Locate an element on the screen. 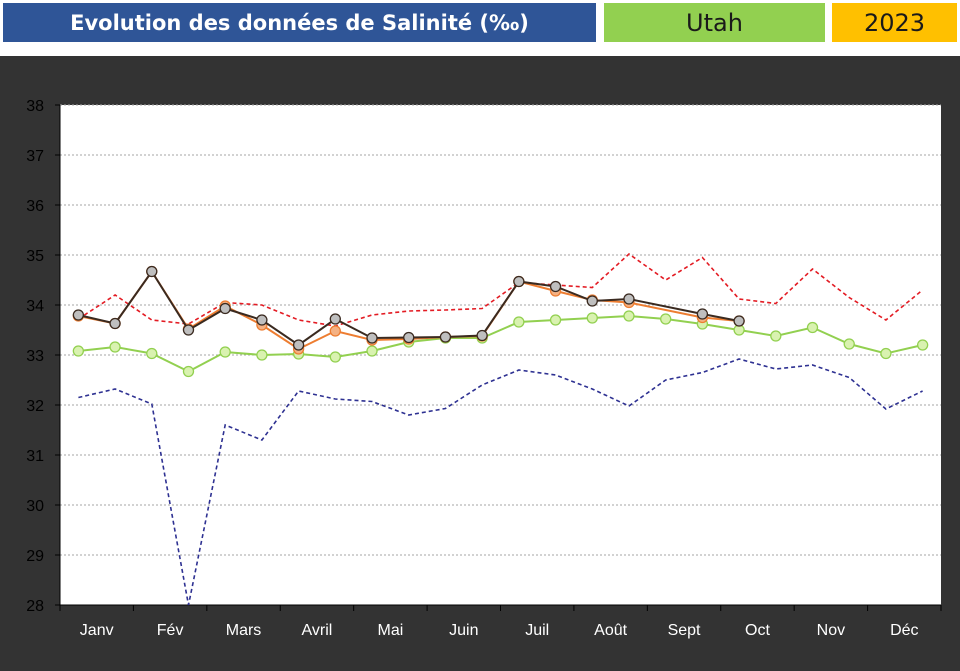 The width and height of the screenshot is (960, 671). year-label: 2023 is located at coordinates (894, 22).